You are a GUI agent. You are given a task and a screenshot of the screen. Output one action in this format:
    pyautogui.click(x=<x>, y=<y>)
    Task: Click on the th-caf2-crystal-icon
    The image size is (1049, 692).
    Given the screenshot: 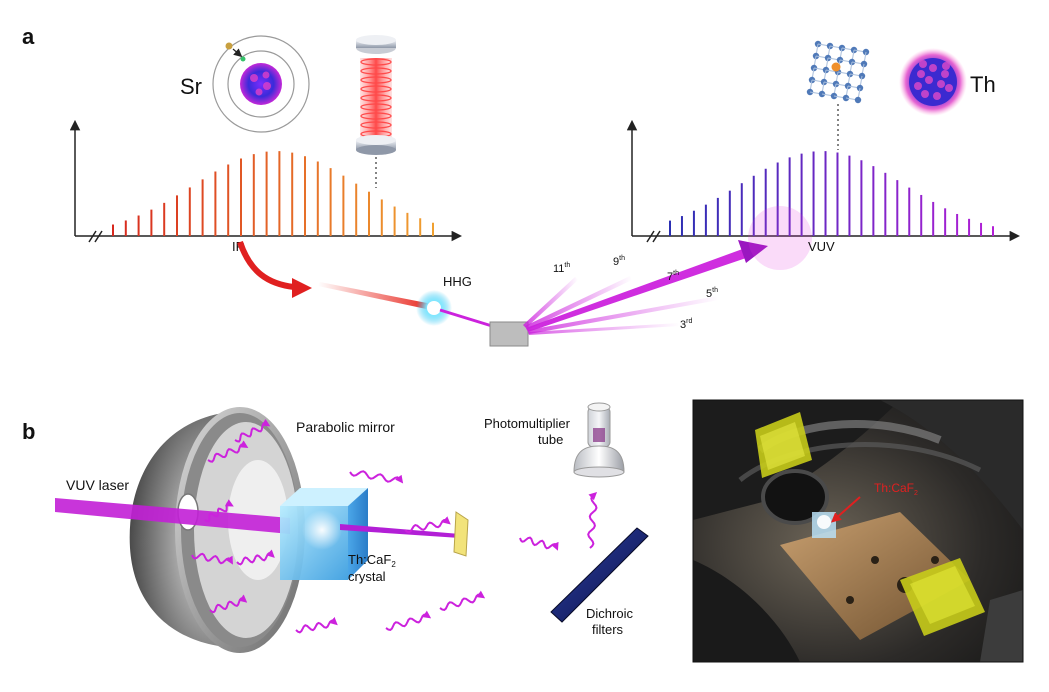 What is the action you would take?
    pyautogui.click(x=324, y=534)
    